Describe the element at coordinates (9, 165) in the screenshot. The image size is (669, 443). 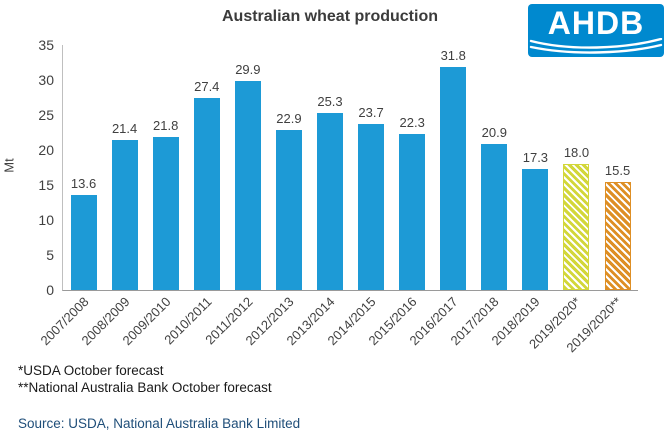
I see `y-axis-label: Mt` at that location.